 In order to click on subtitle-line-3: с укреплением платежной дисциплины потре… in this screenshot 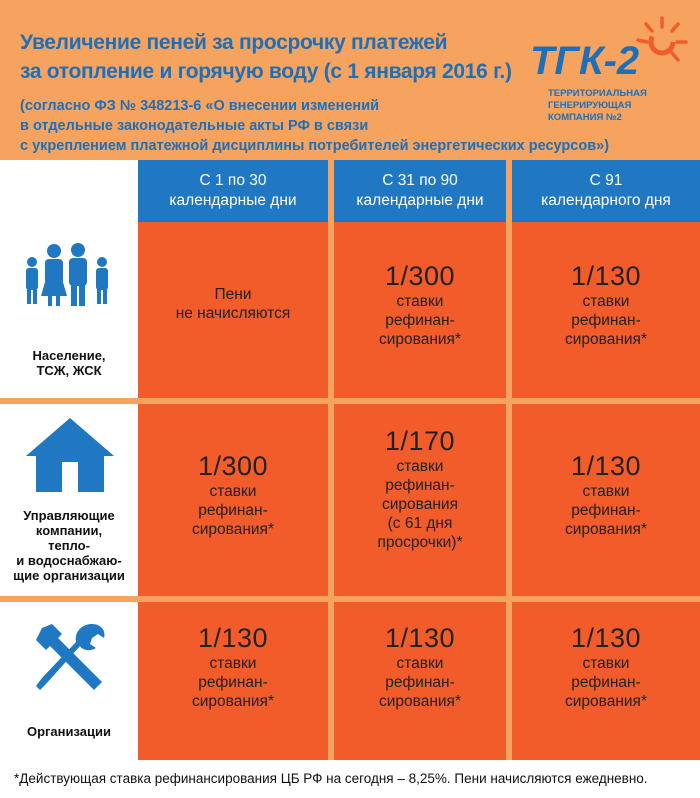, I will do `click(315, 146)`.